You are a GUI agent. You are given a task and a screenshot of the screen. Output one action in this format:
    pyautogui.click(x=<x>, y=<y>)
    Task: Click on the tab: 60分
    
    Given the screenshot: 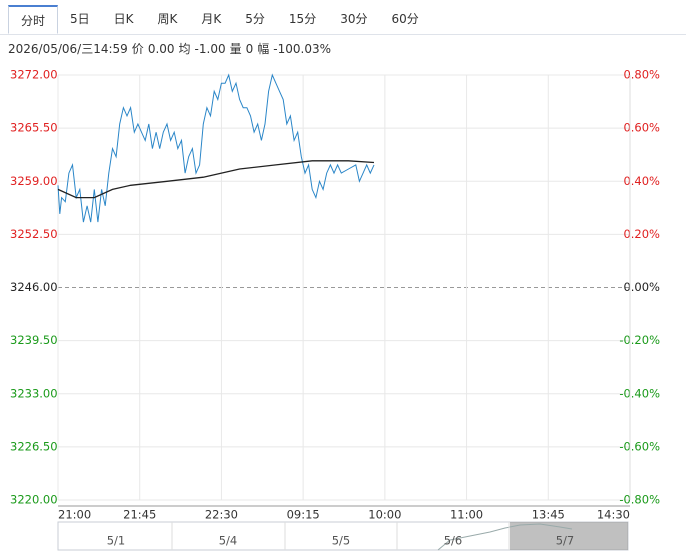 What is the action you would take?
    pyautogui.click(x=405, y=19)
    